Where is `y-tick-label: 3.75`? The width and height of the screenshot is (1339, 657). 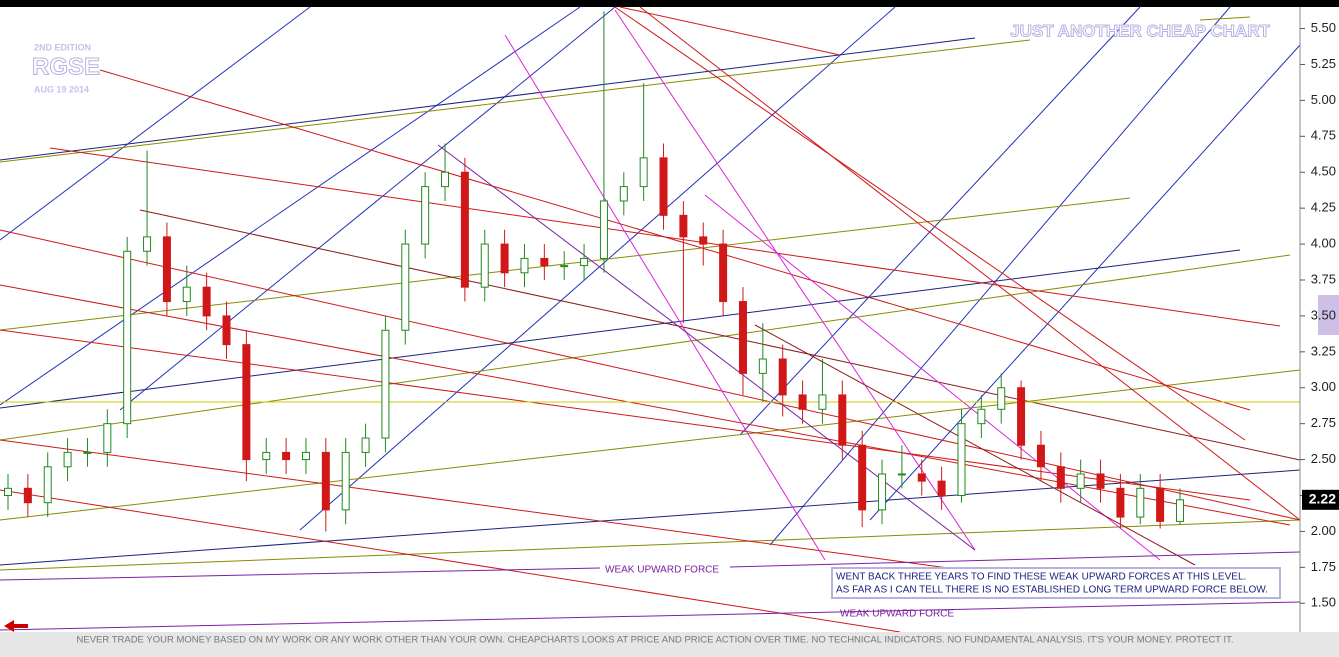 y-tick-label: 3.75 is located at coordinates (1323, 278).